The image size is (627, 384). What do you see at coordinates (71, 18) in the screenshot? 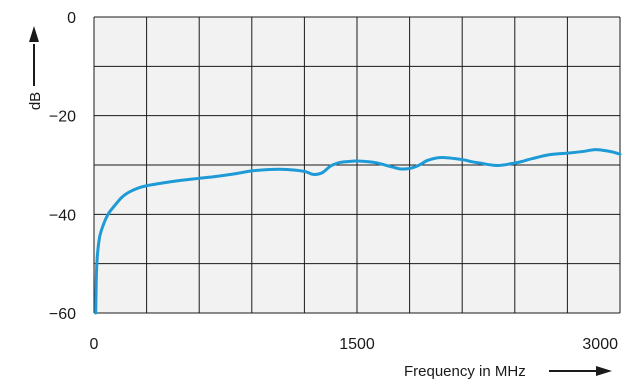
I see `y-tick-label-0: 0` at bounding box center [71, 18].